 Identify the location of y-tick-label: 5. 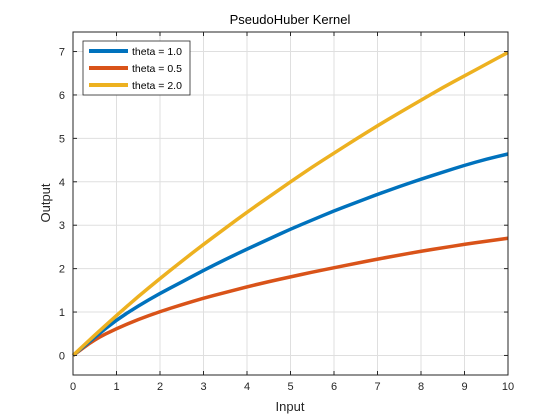
(62, 139).